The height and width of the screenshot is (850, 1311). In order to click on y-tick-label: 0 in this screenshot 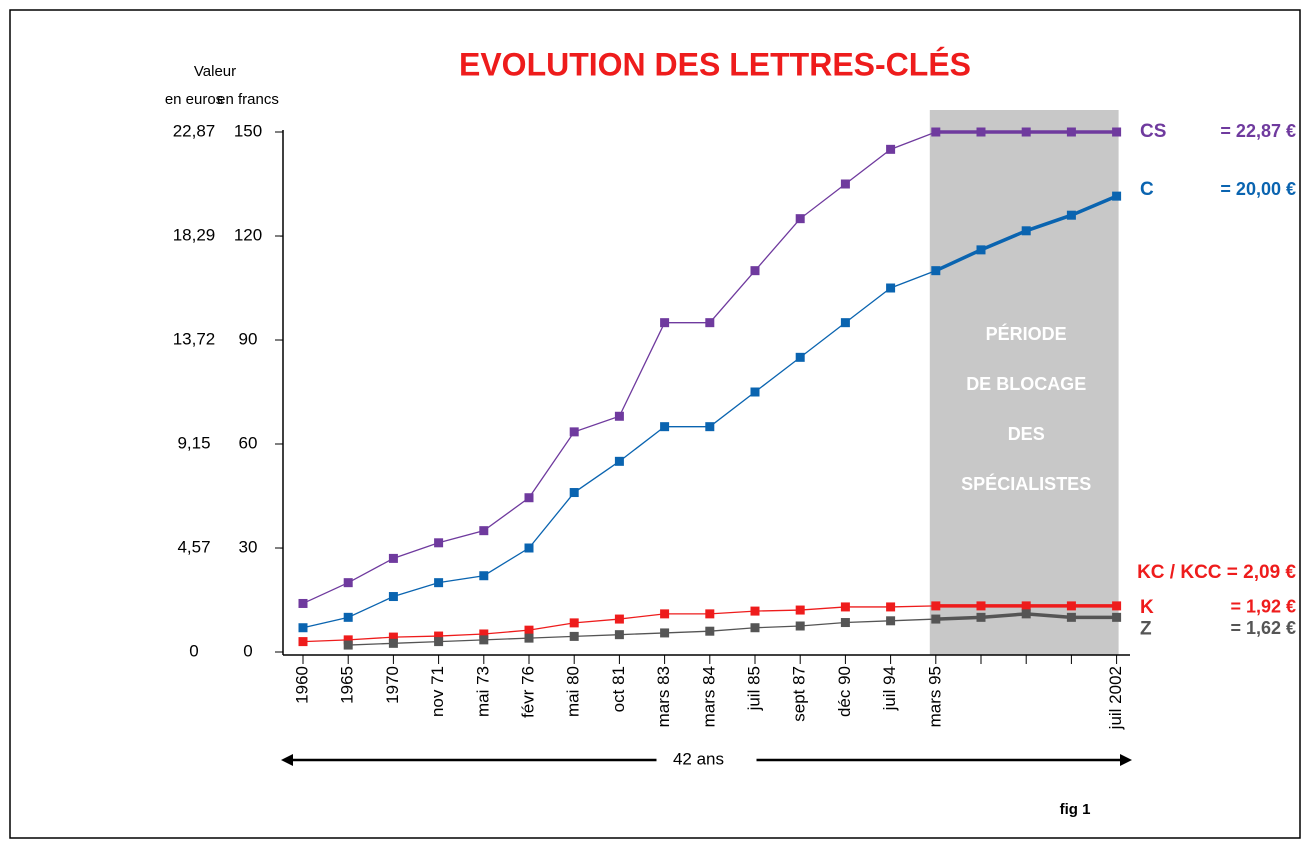, I will do `click(247, 650)`.